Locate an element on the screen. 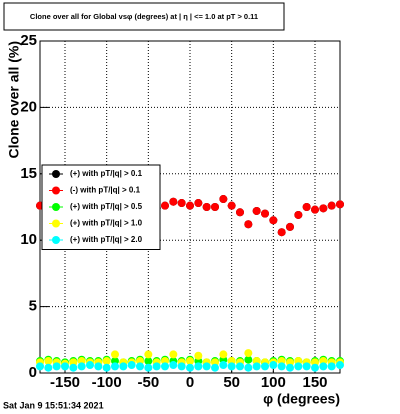 The height and width of the screenshot is (414, 400). y-tick-label: 10 is located at coordinates (28, 239).